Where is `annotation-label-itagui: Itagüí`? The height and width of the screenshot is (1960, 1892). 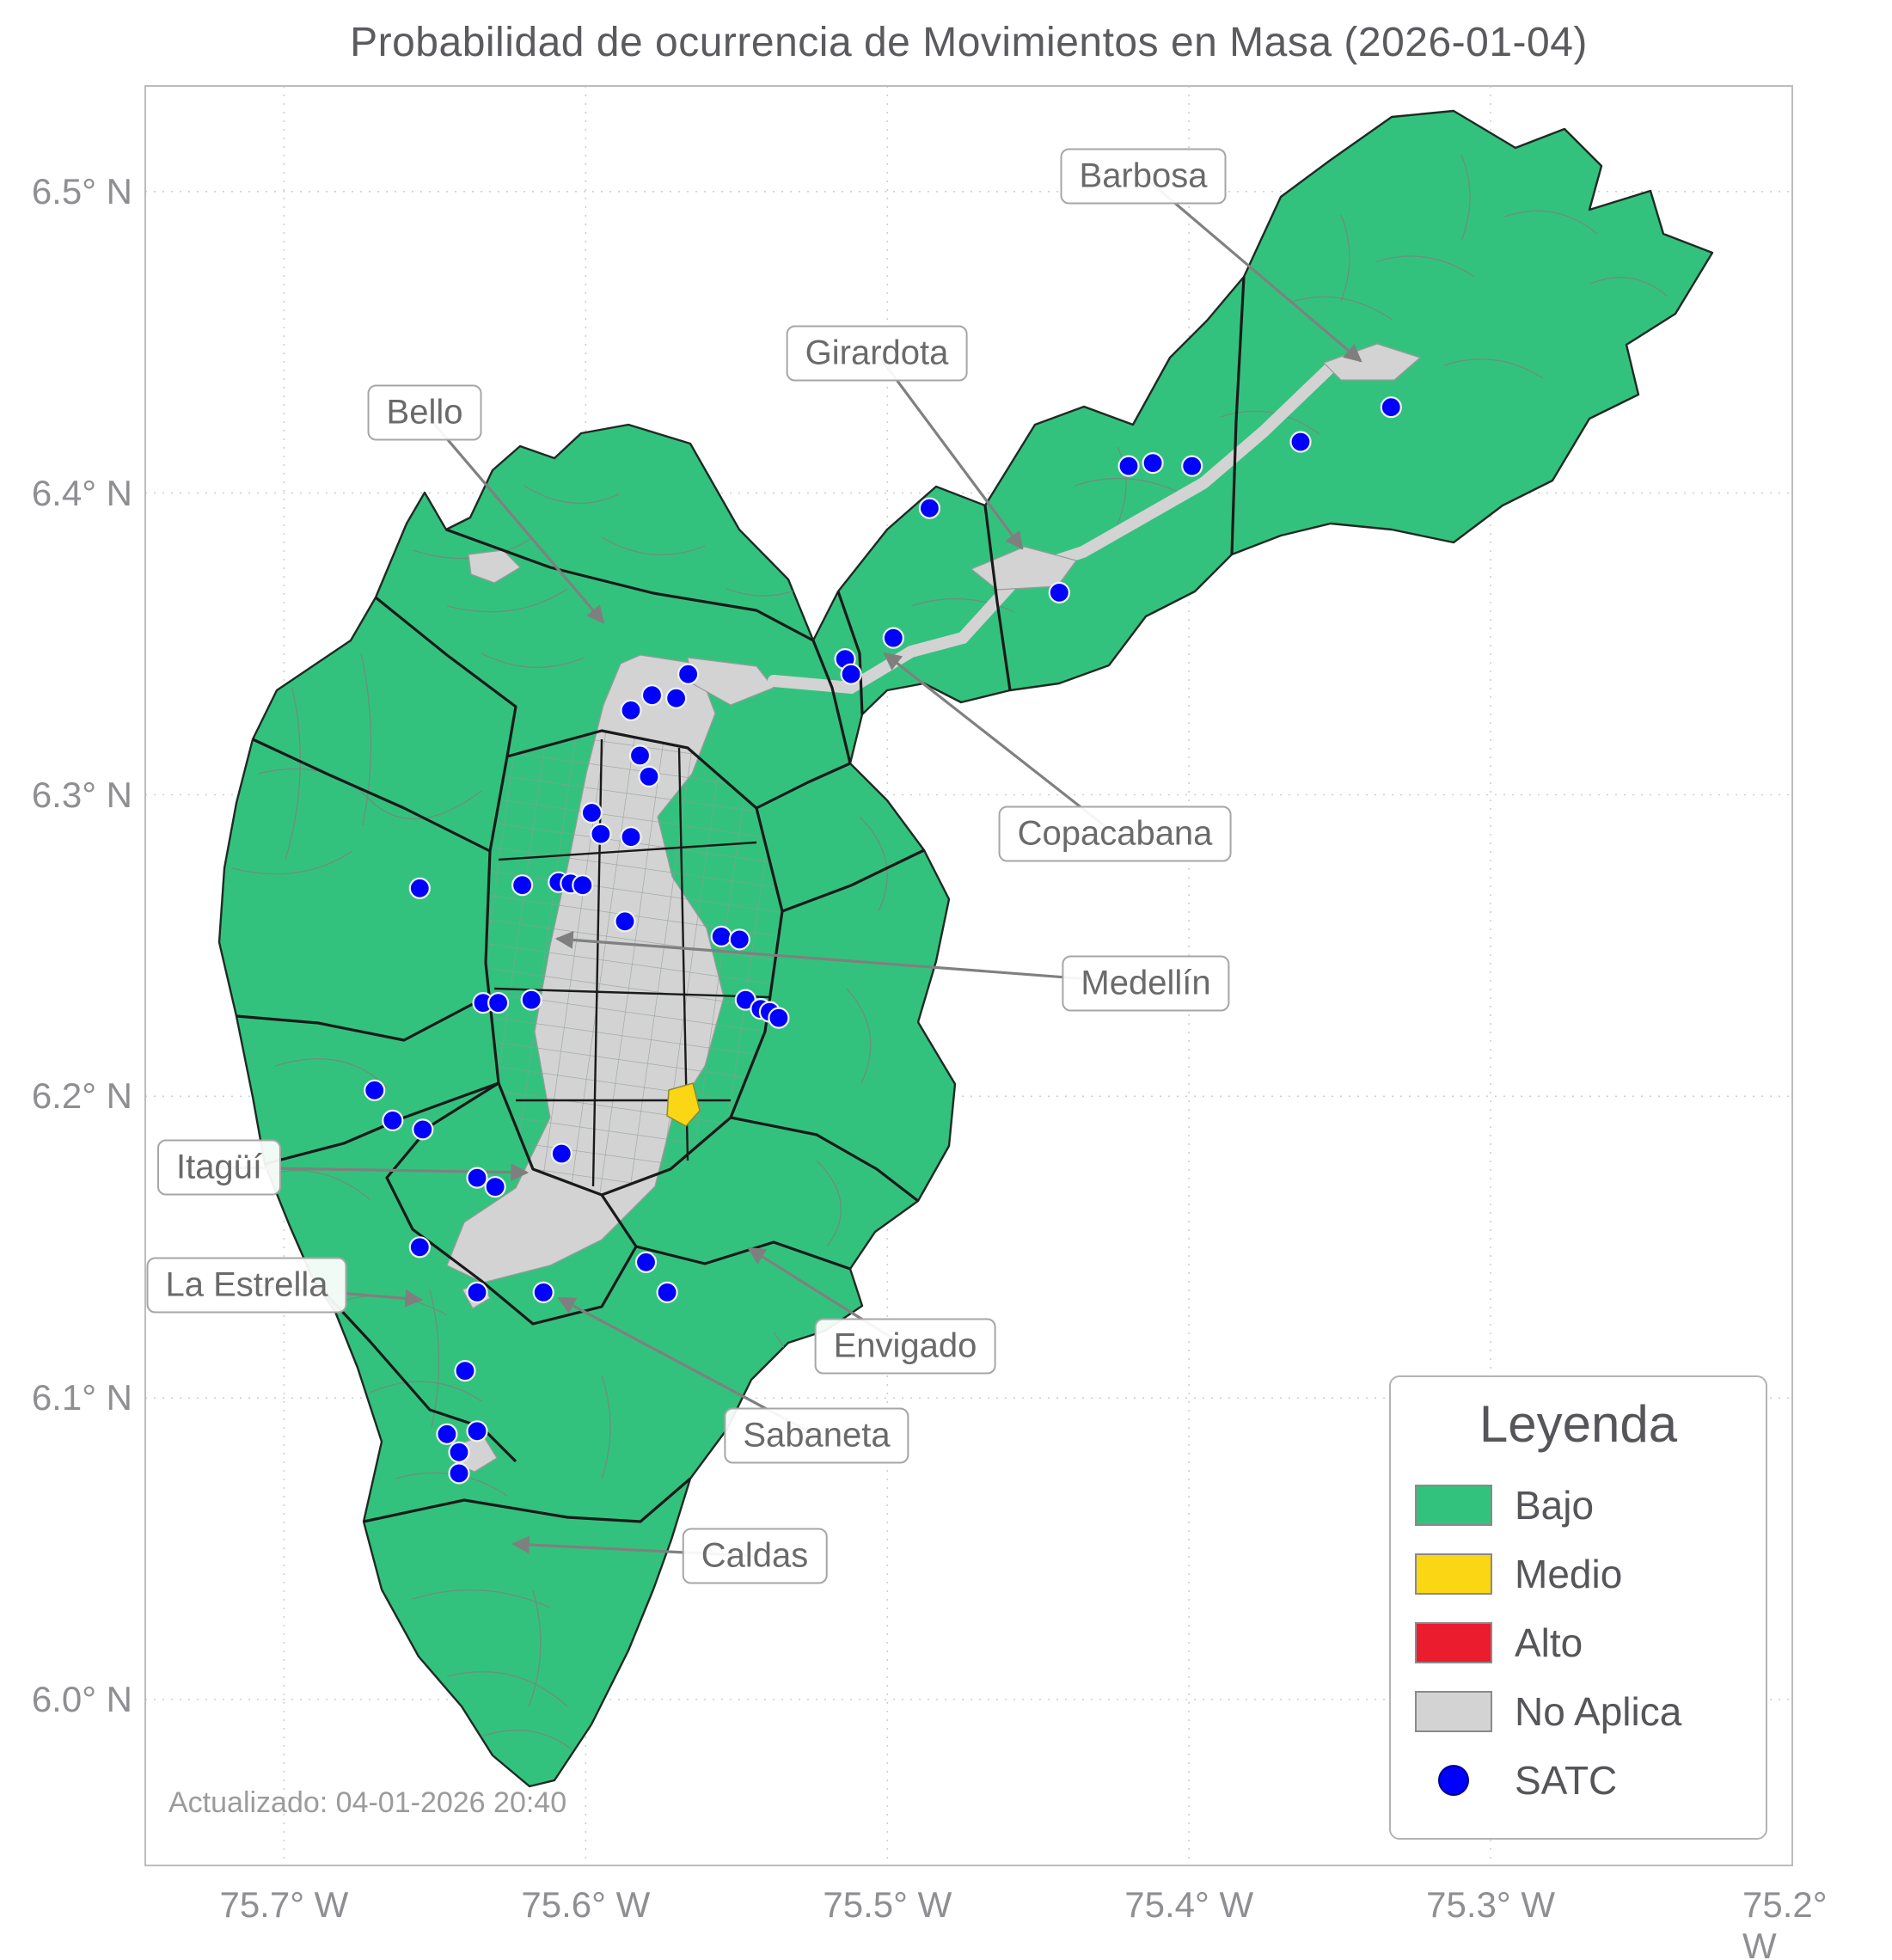
annotation-label-itagui: Itagüí is located at coordinates (219, 1167).